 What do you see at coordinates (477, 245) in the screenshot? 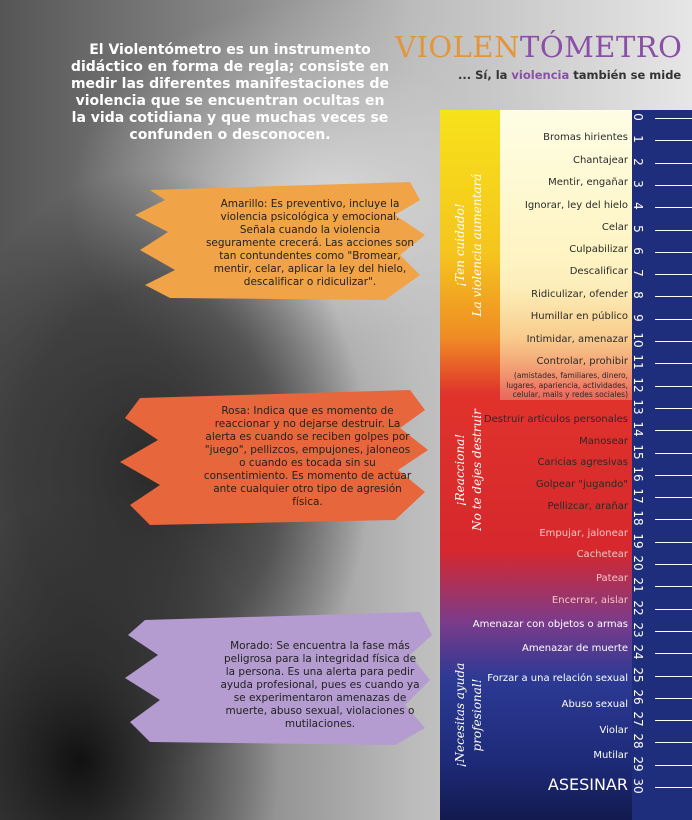
I see `side-label: La violencia aumentará` at bounding box center [477, 245].